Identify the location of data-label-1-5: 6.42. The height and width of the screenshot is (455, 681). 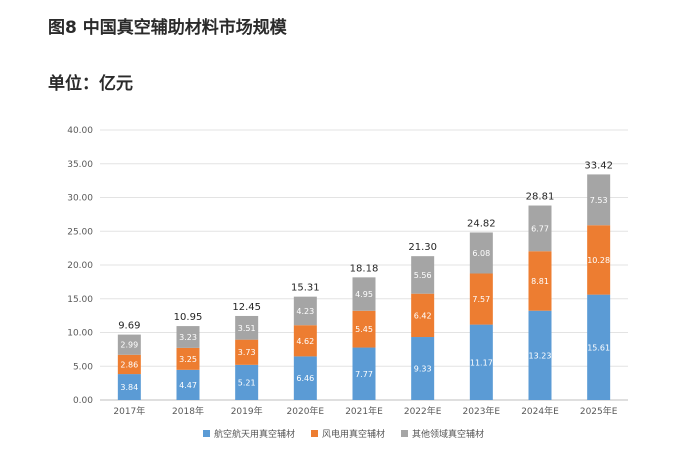
(423, 315).